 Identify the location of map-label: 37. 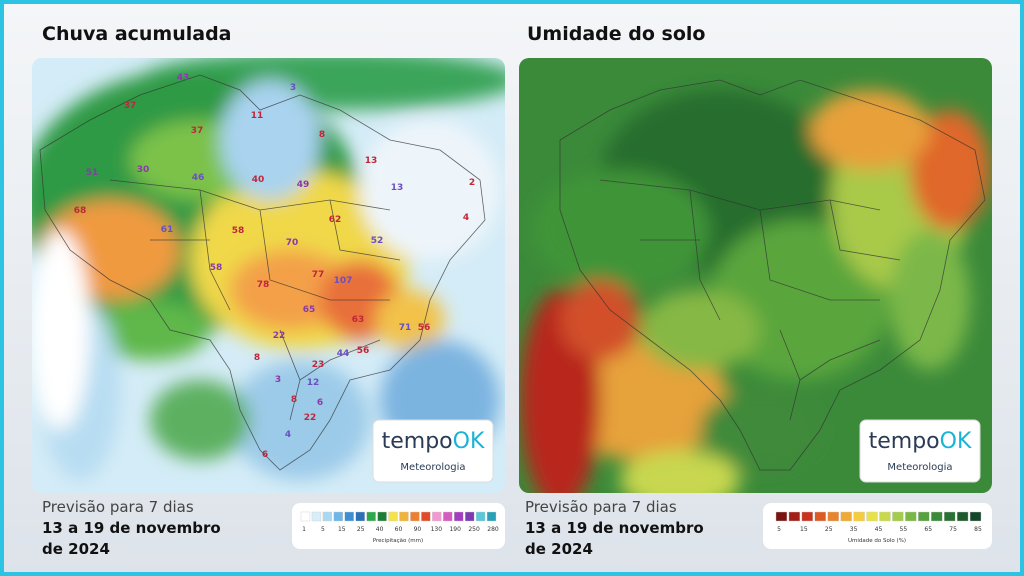
(197, 131).